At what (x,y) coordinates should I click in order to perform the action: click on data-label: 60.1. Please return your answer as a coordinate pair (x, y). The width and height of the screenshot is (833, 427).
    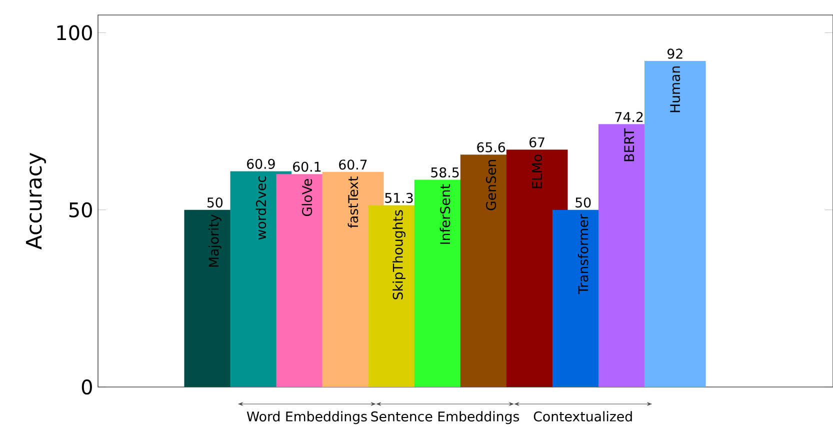
    Looking at the image, I should click on (307, 167).